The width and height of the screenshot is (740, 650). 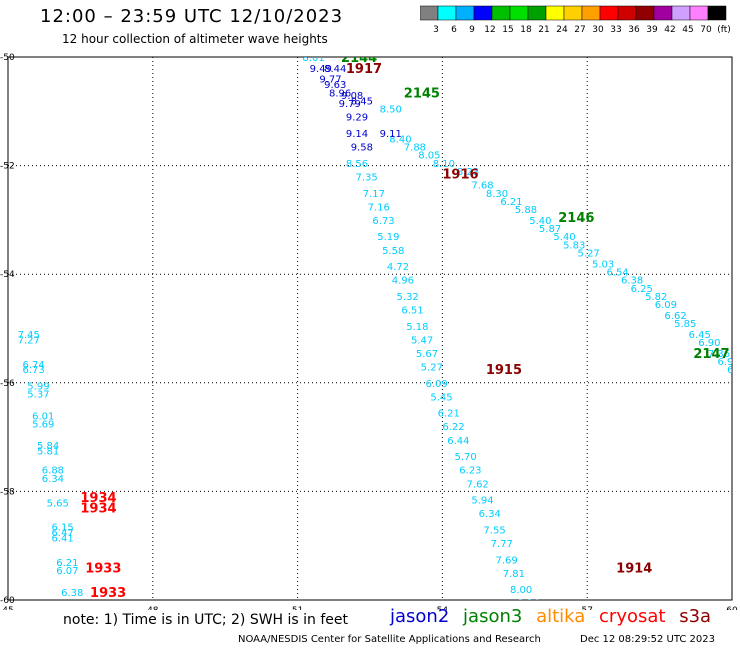 What do you see at coordinates (420, 616) in the screenshot?
I see `legend-jason2: jason2` at bounding box center [420, 616].